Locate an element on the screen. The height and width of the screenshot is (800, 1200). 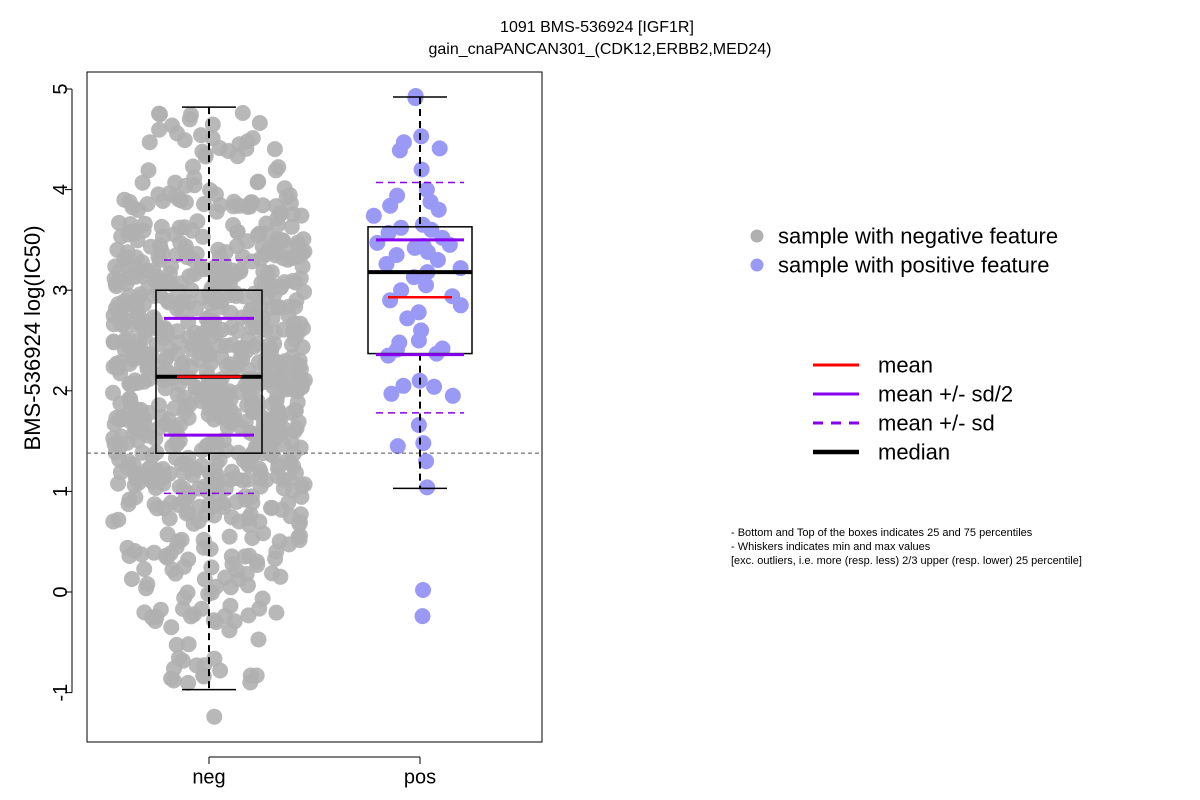
y-tick-label: 2 is located at coordinates (61, 390).